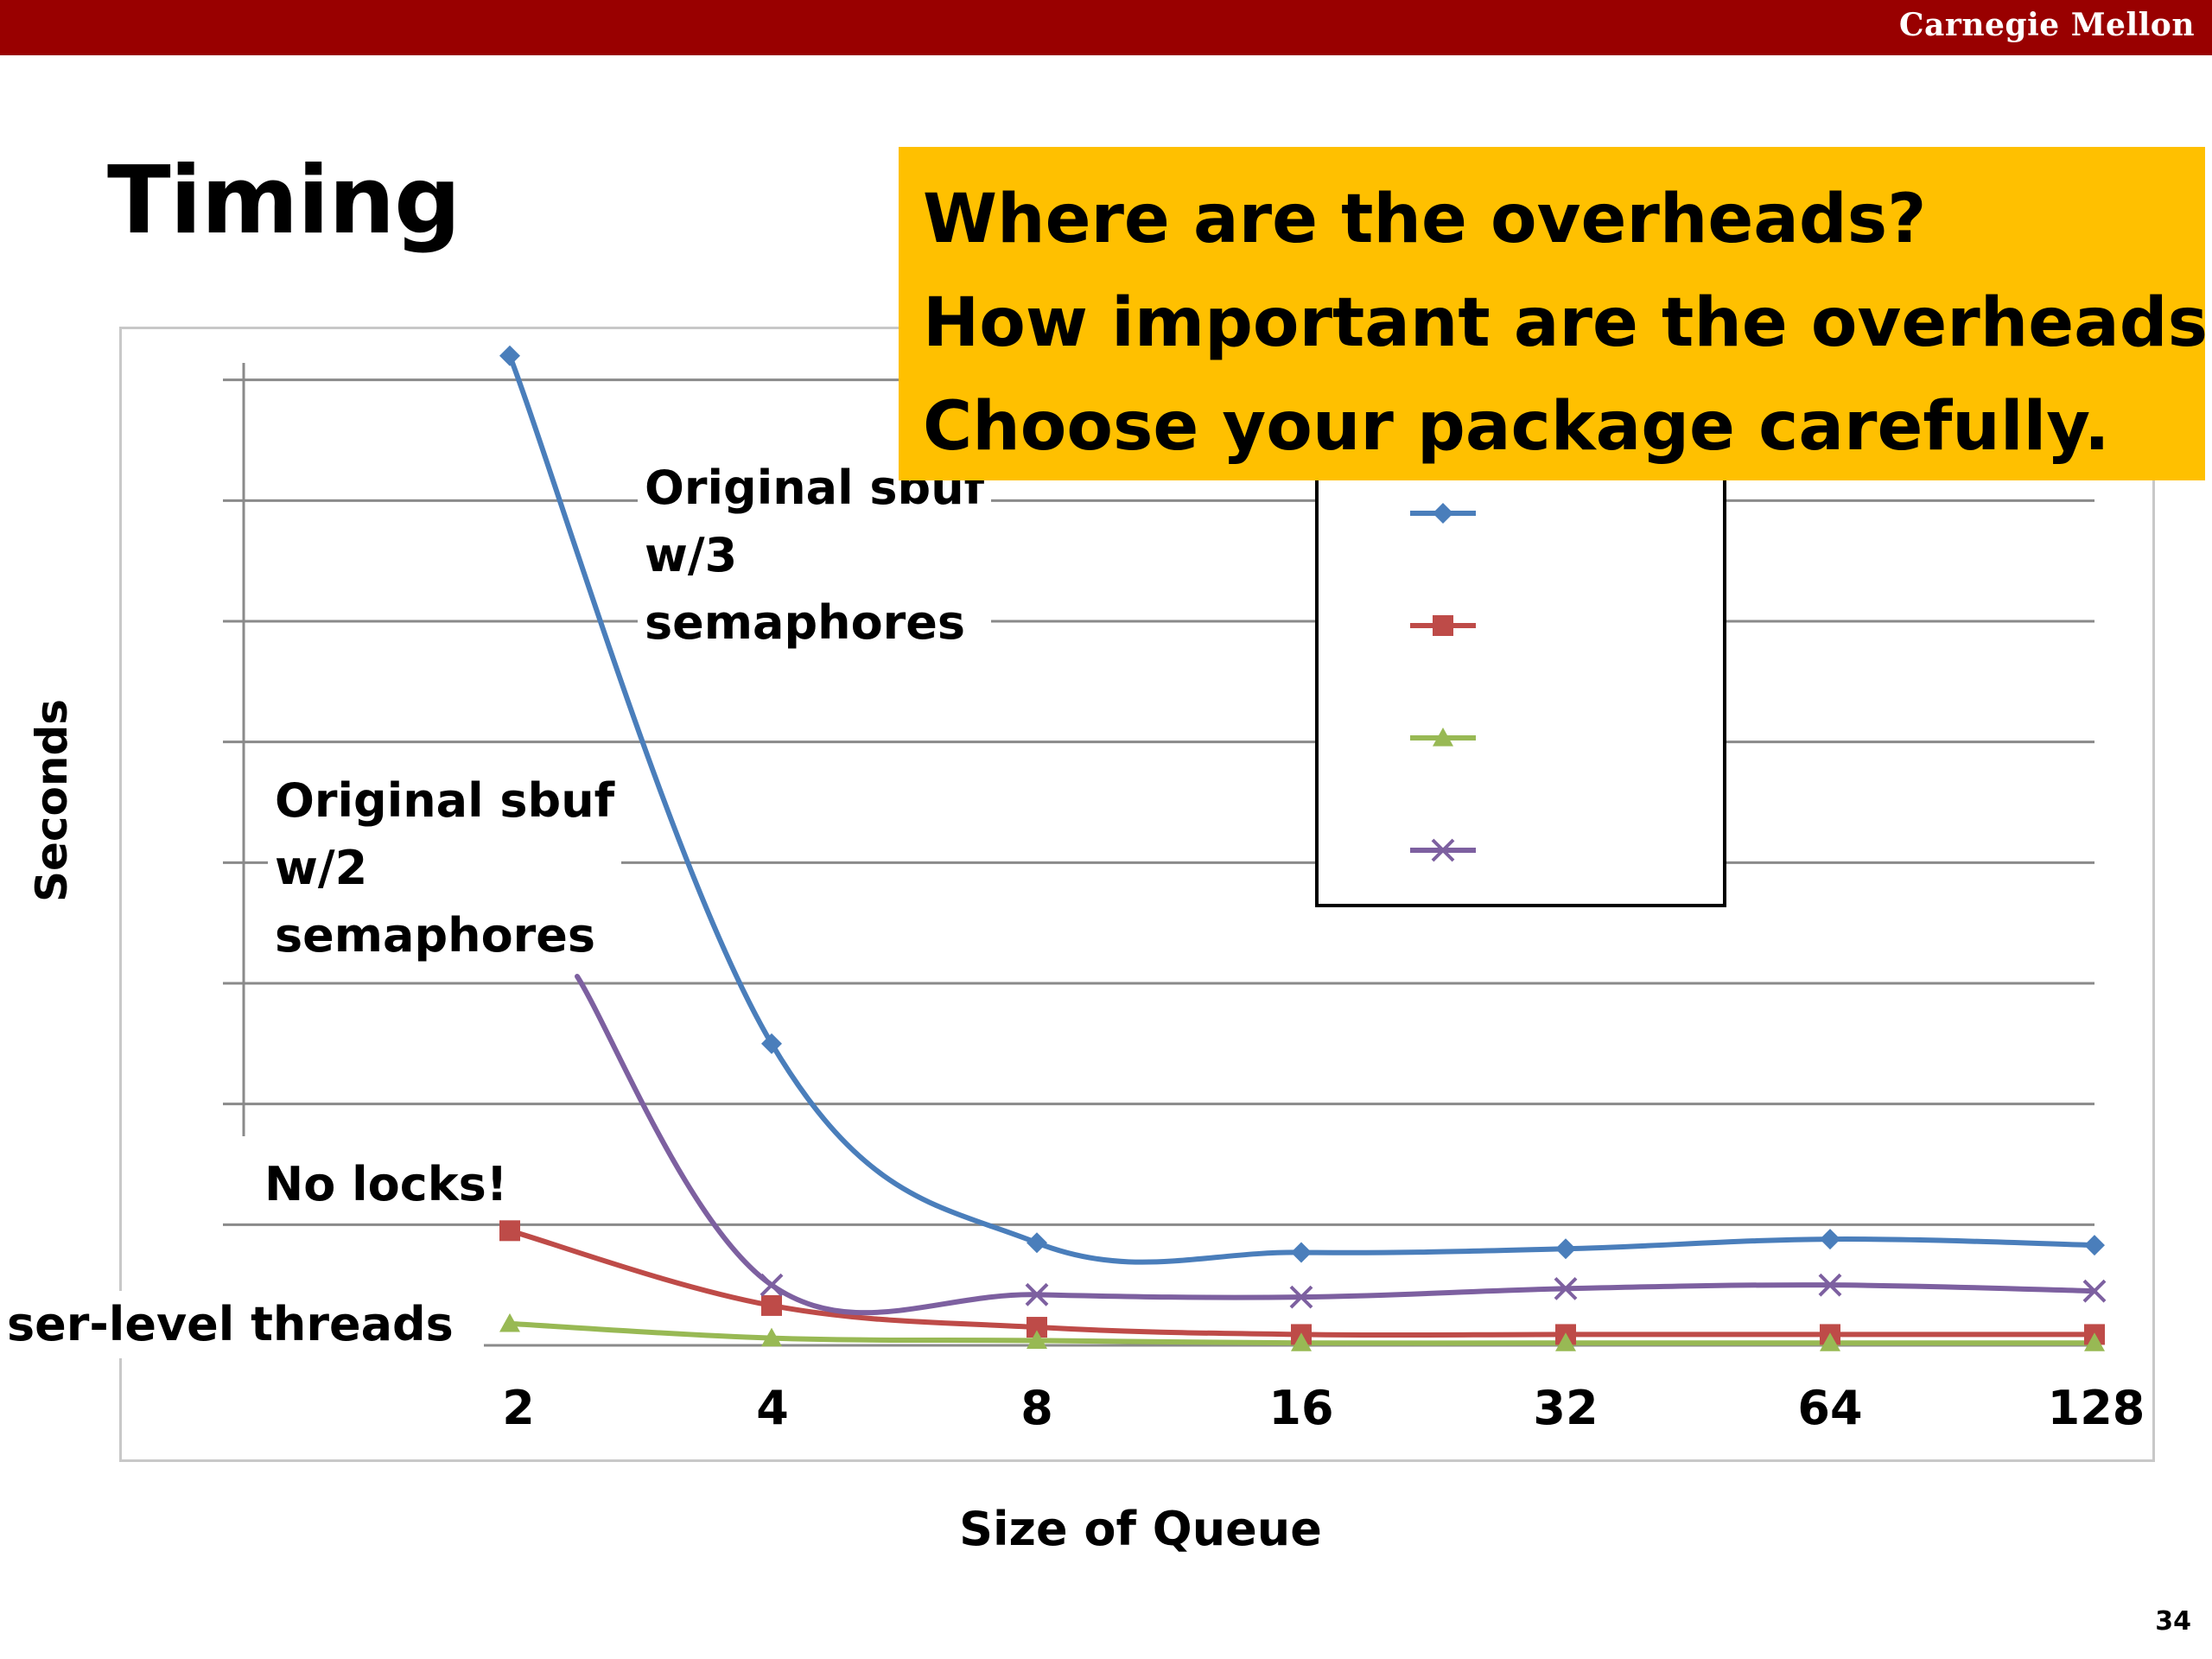 This screenshot has width=2212, height=1659. I want to click on slide-title: Timing, so click(284, 201).